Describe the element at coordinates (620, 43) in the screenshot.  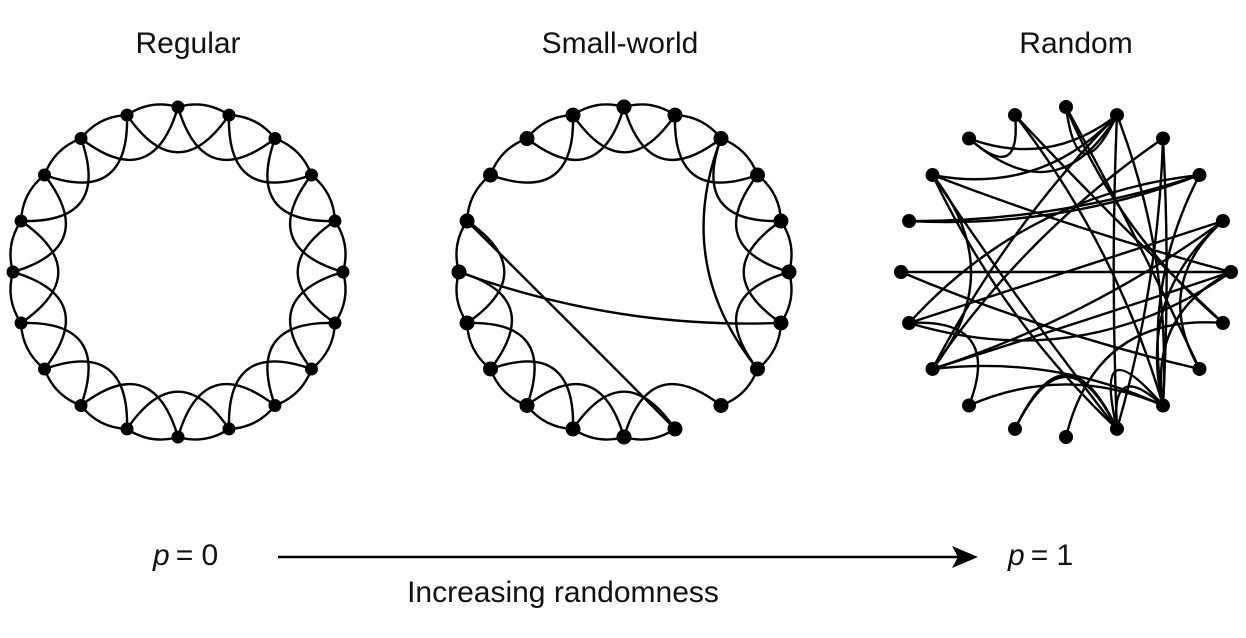
I see `panel-title: Small-world` at that location.